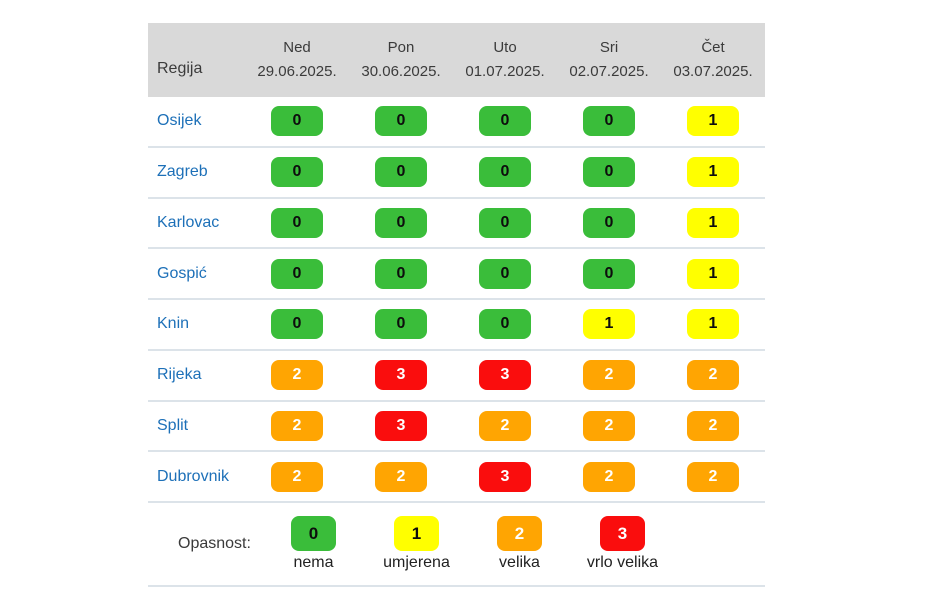 The image size is (940, 612). Describe the element at coordinates (416, 533) in the screenshot. I see `legend-level-badge: 1` at that location.